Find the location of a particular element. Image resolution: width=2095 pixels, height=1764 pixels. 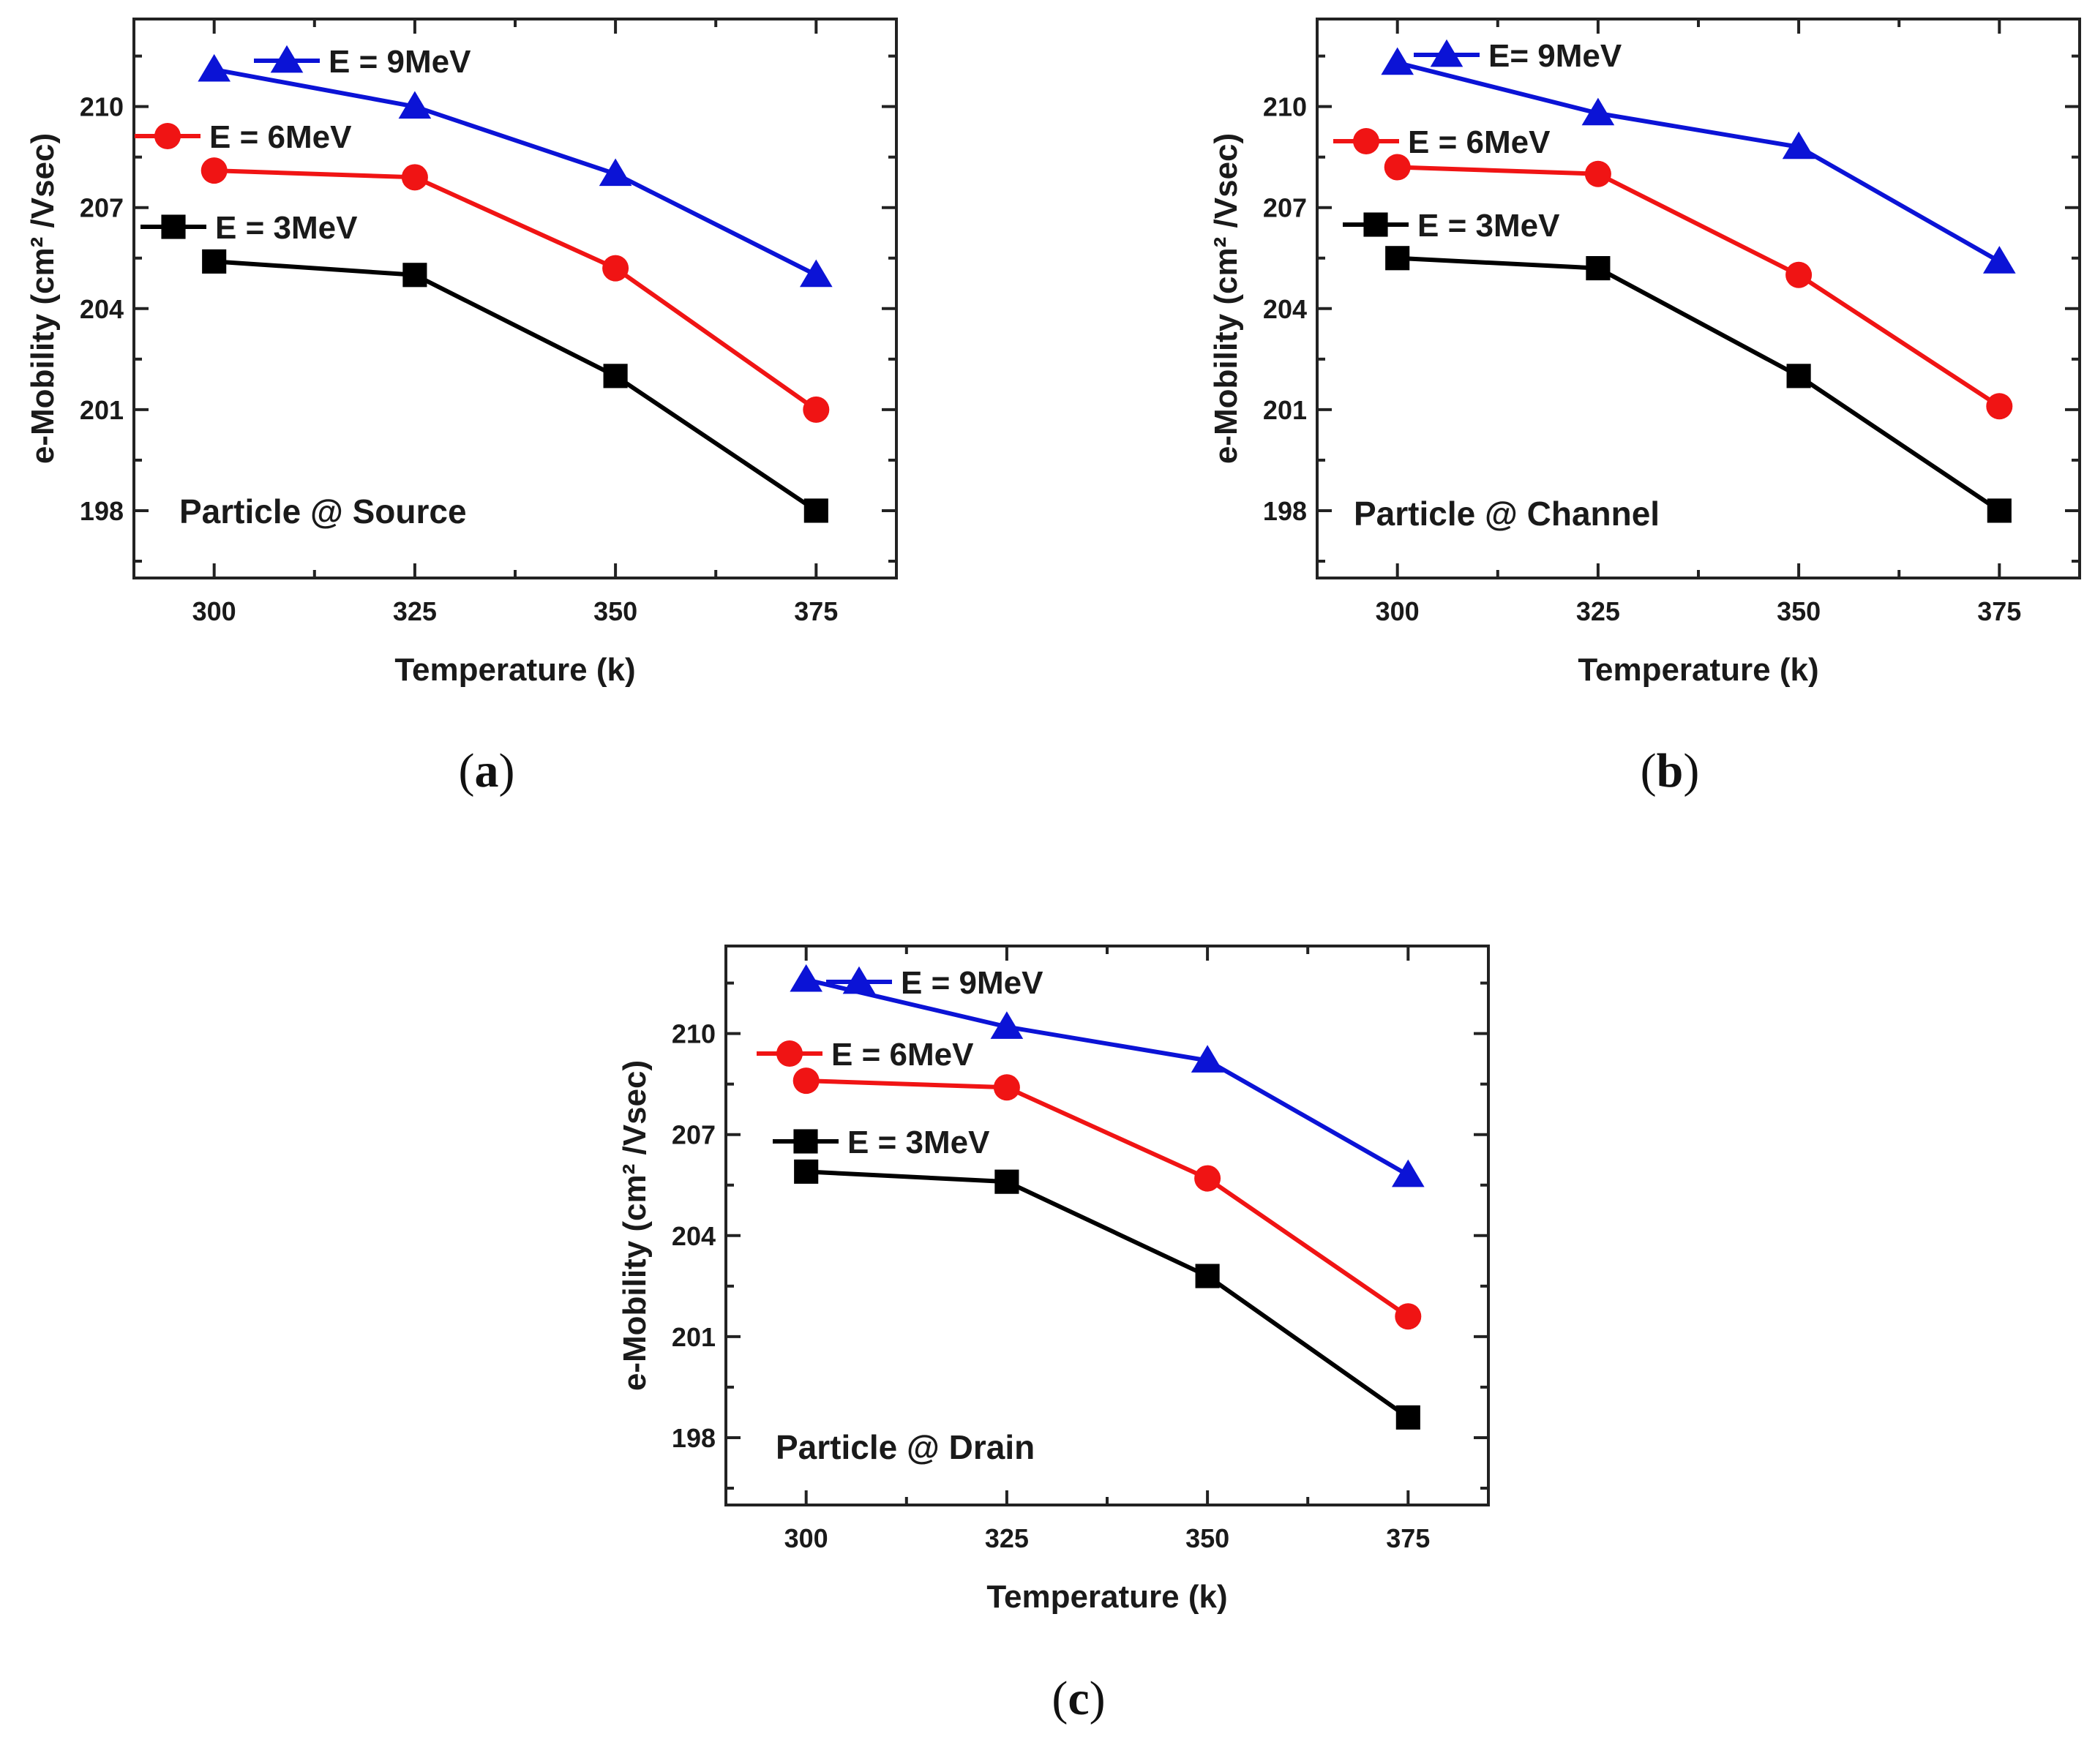

panel-label: (c) is located at coordinates (1078, 1699).